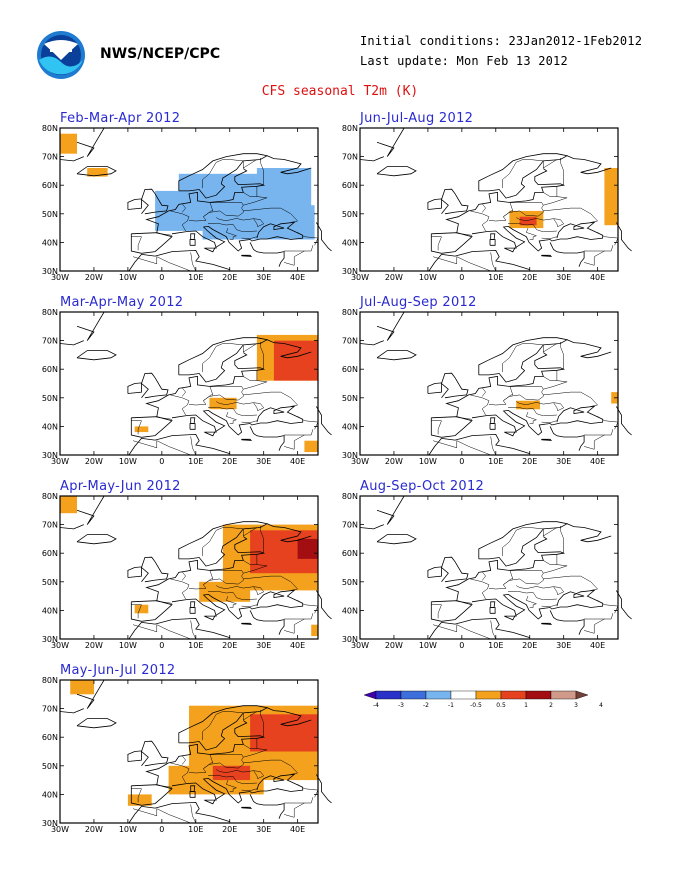 Image resolution: width=680 pixels, height=880 pixels. Describe the element at coordinates (476, 705) in the screenshot. I see `colorbar-label: -0.5` at that location.